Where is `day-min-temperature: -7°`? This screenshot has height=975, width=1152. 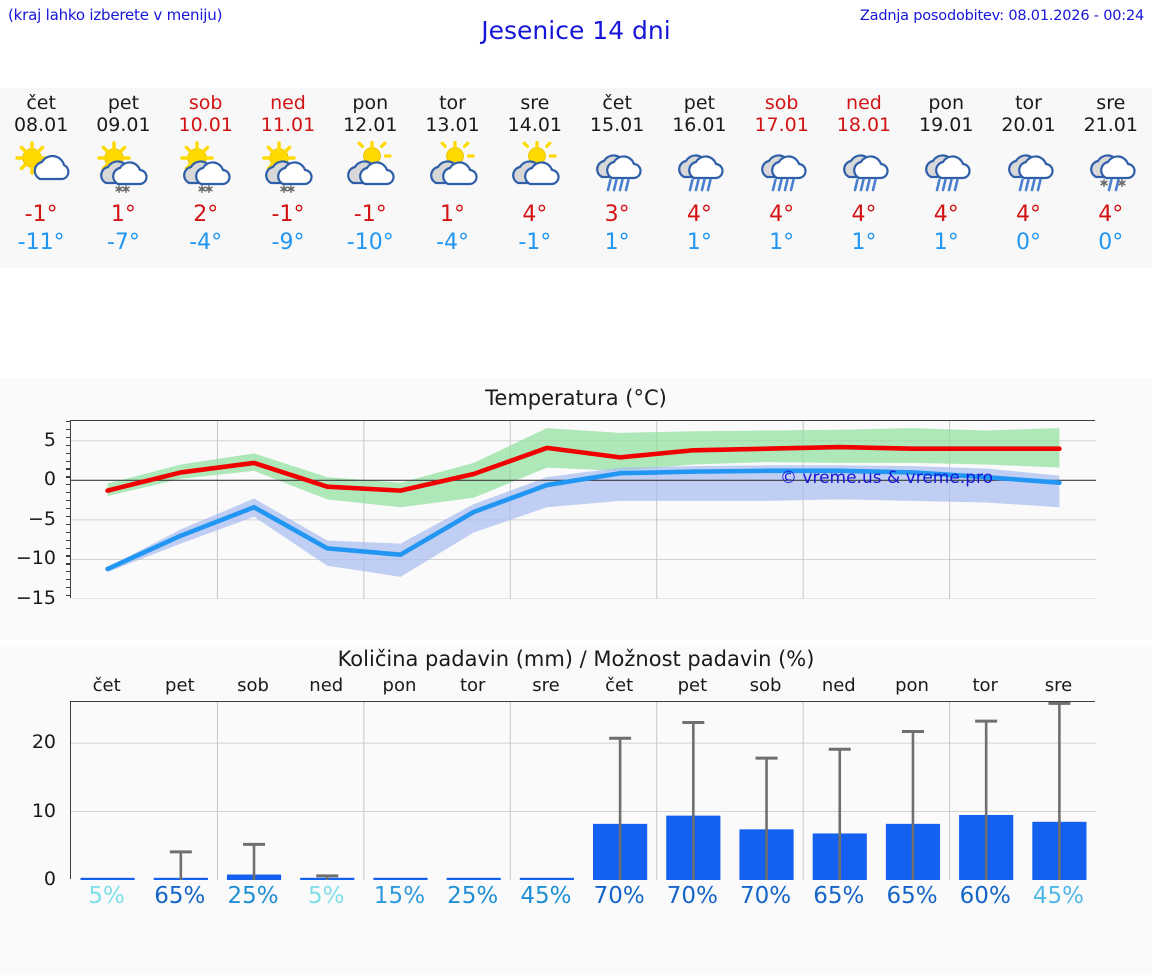 day-min-temperature: -7° is located at coordinates (123, 242).